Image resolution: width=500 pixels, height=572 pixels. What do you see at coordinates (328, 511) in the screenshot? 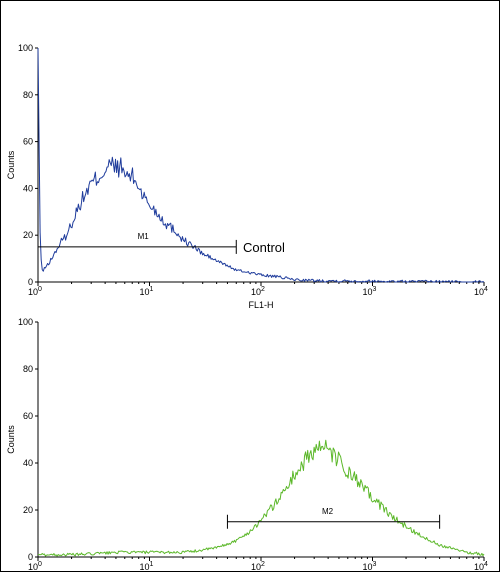
I see `gate-label: M2` at bounding box center [328, 511].